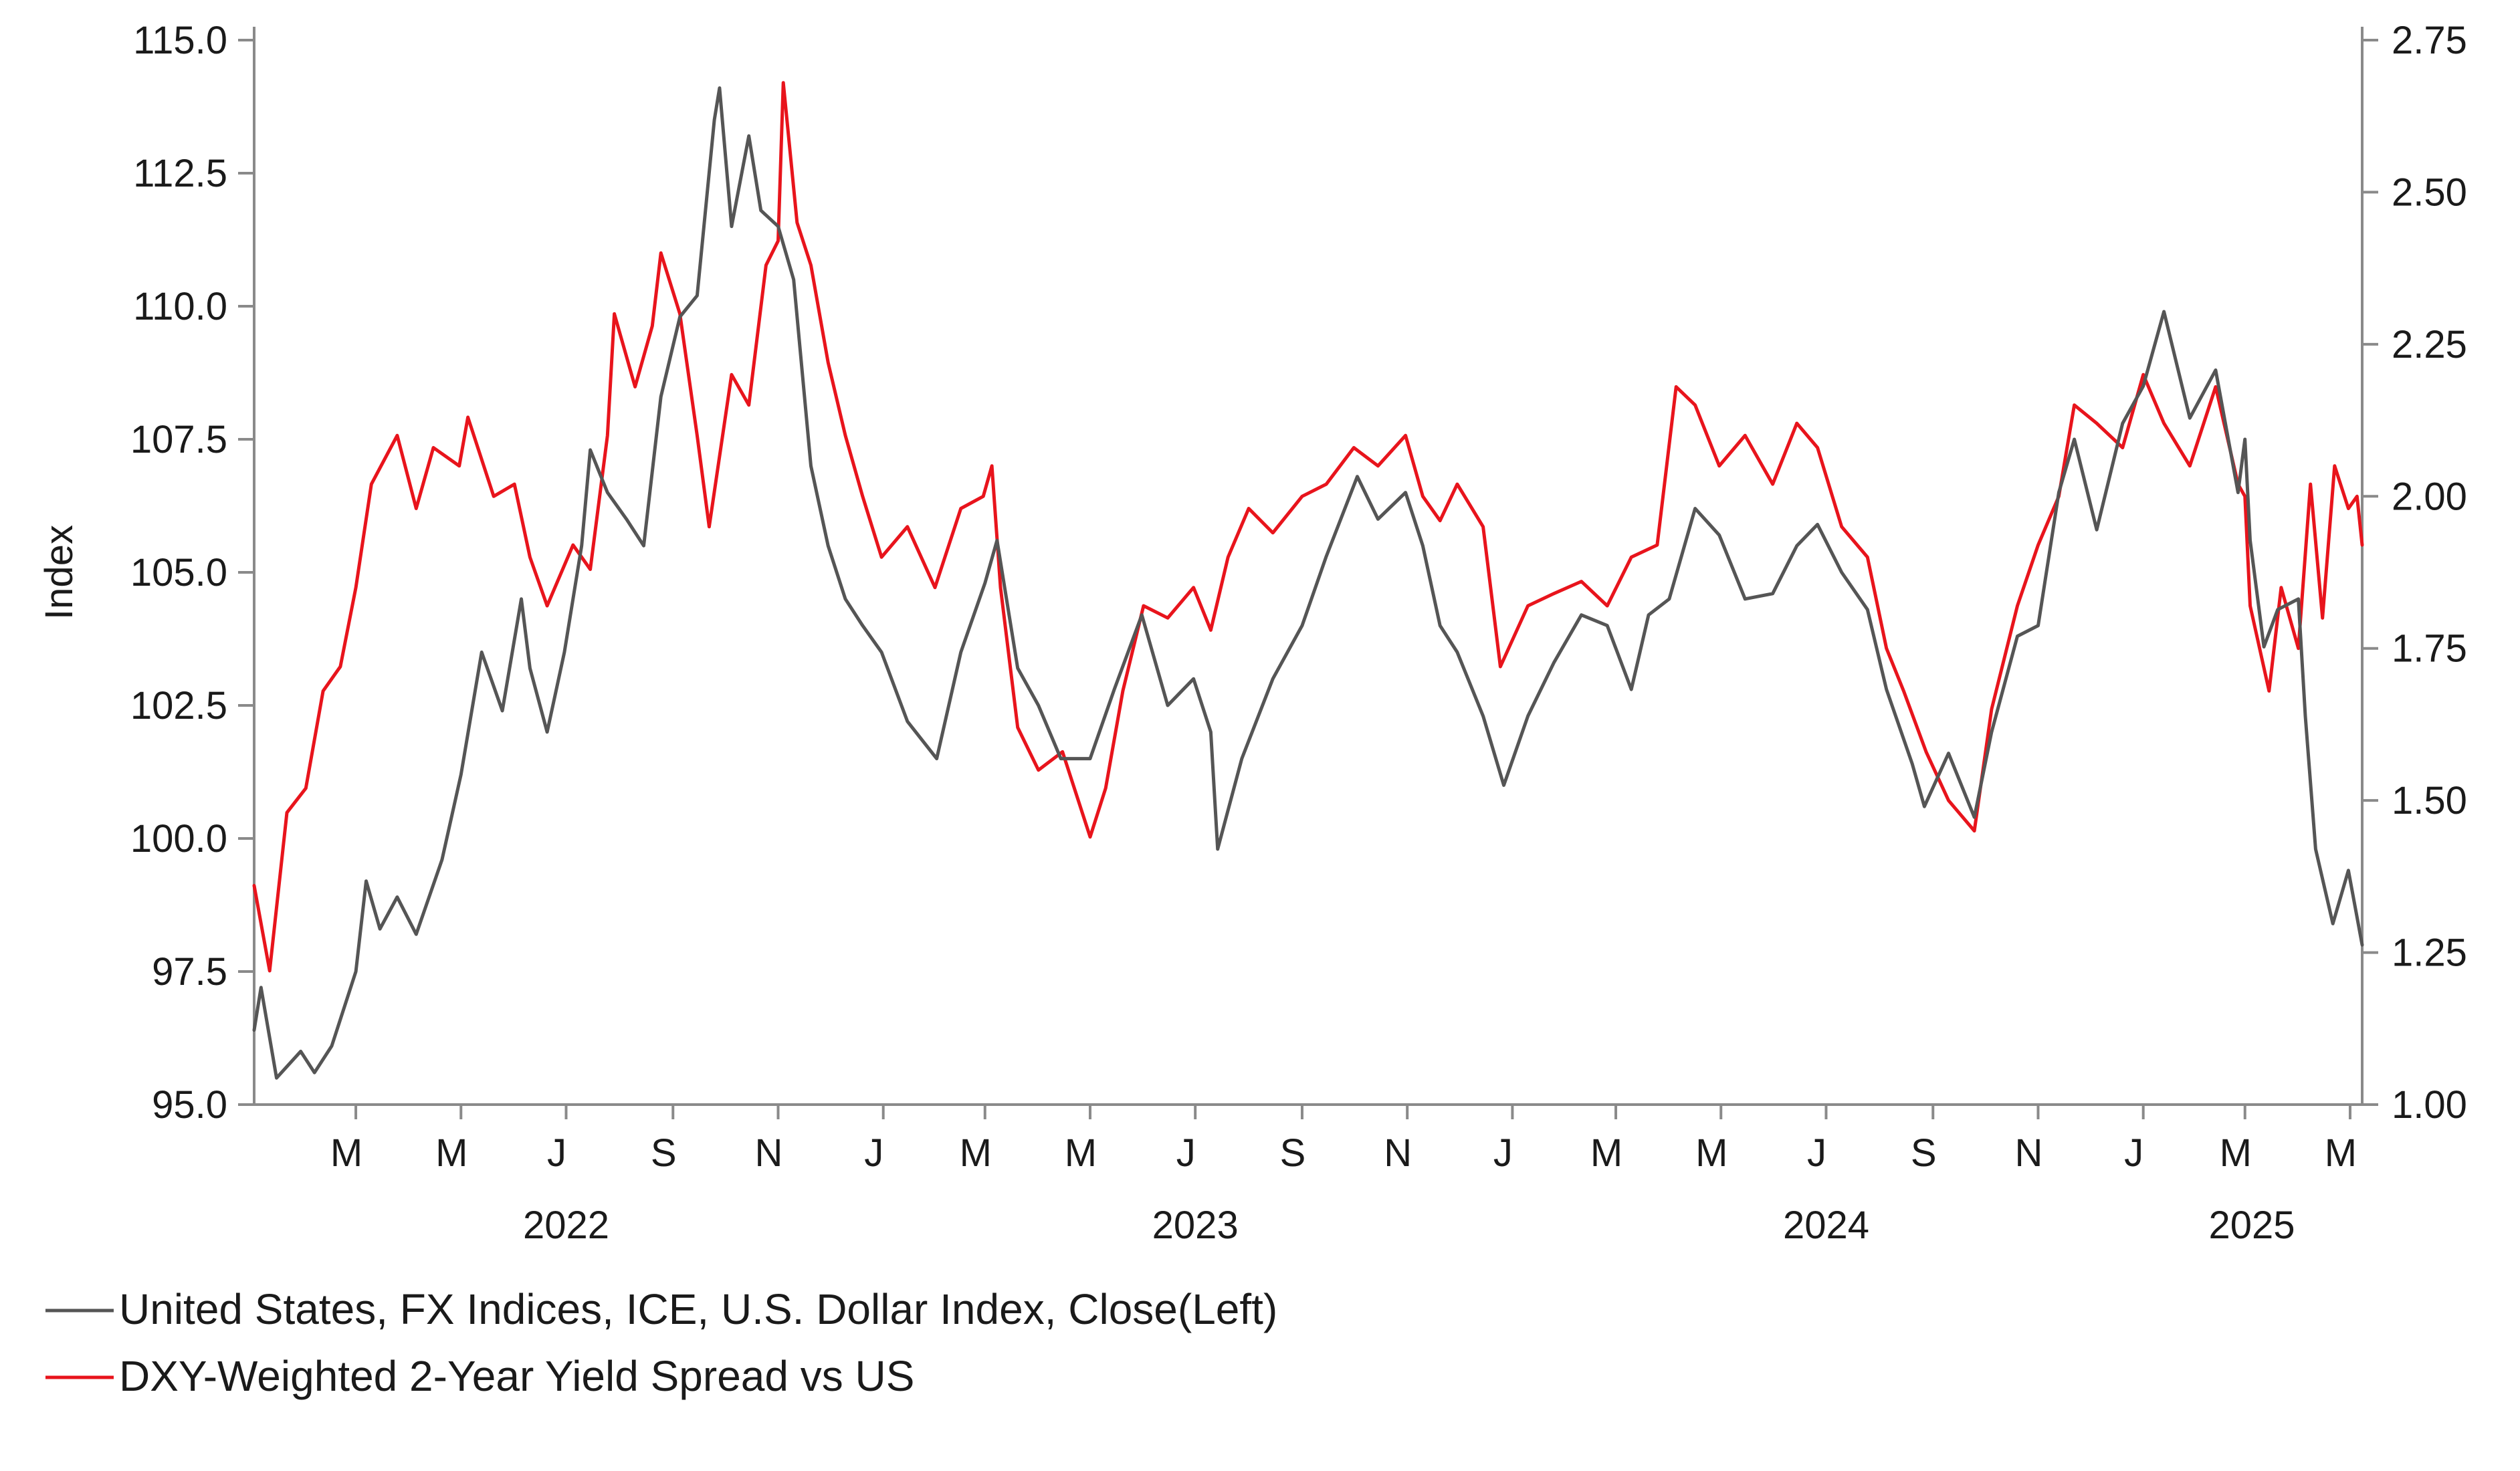  Describe the element at coordinates (2429, 953) in the screenshot. I see `right-y-tick-label: 1.25` at that location.